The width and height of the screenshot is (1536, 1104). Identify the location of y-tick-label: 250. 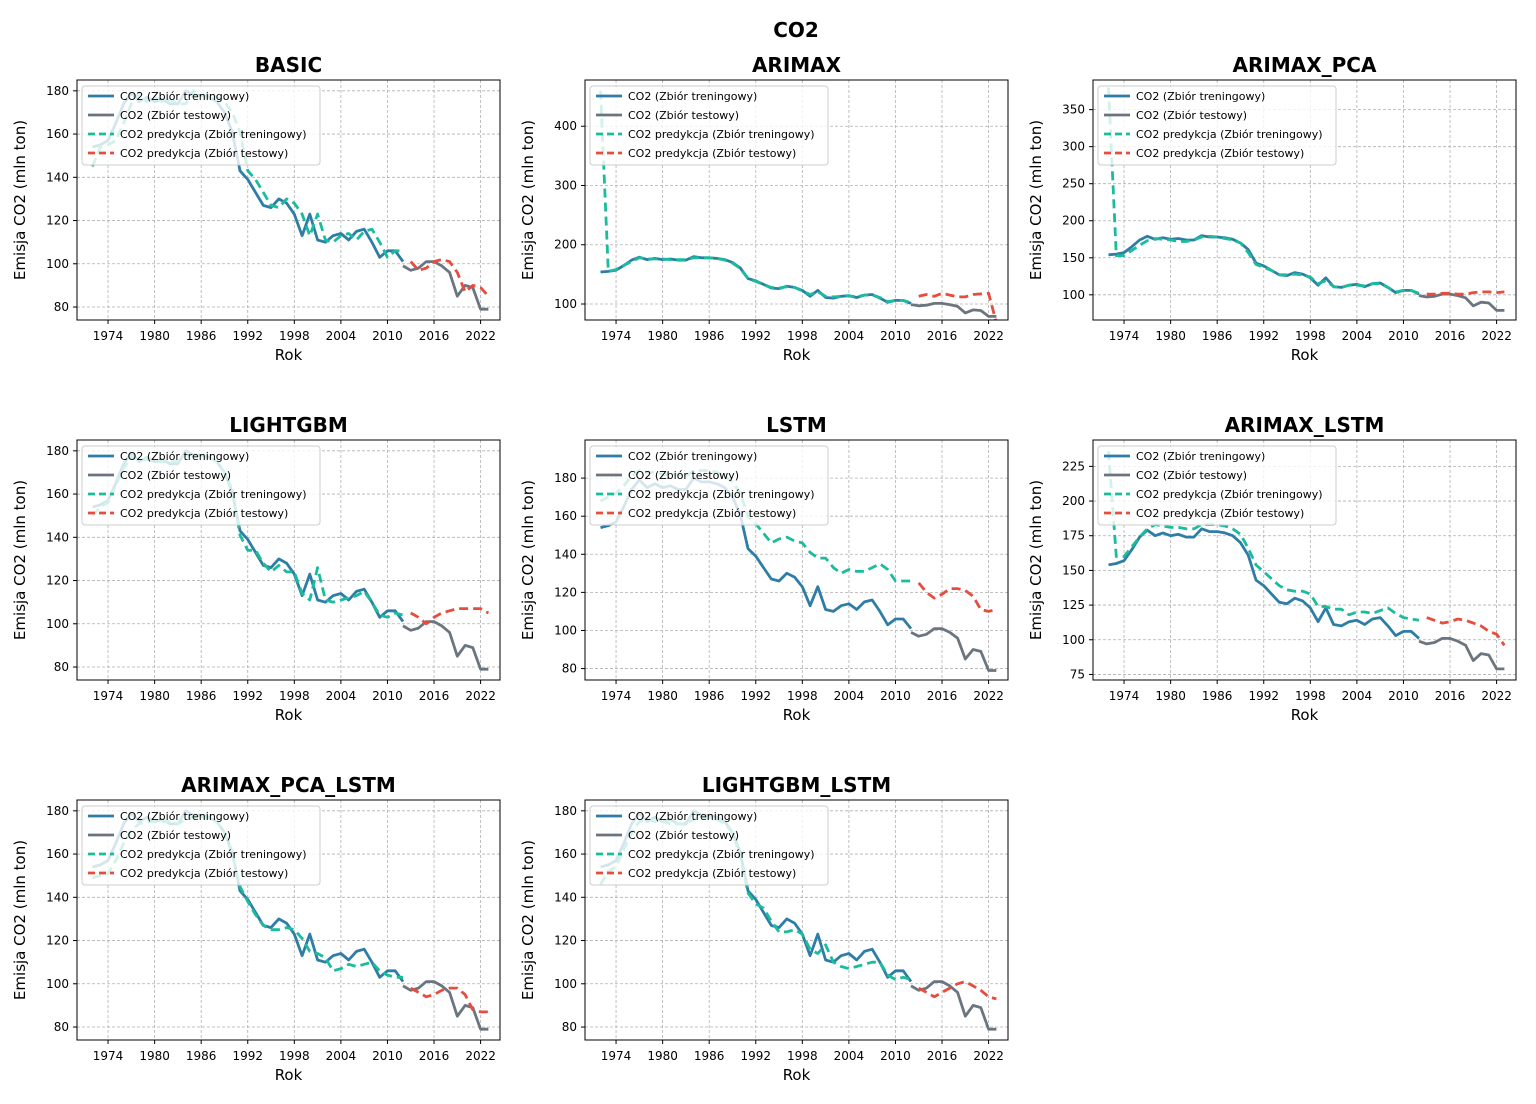
(1073, 184).